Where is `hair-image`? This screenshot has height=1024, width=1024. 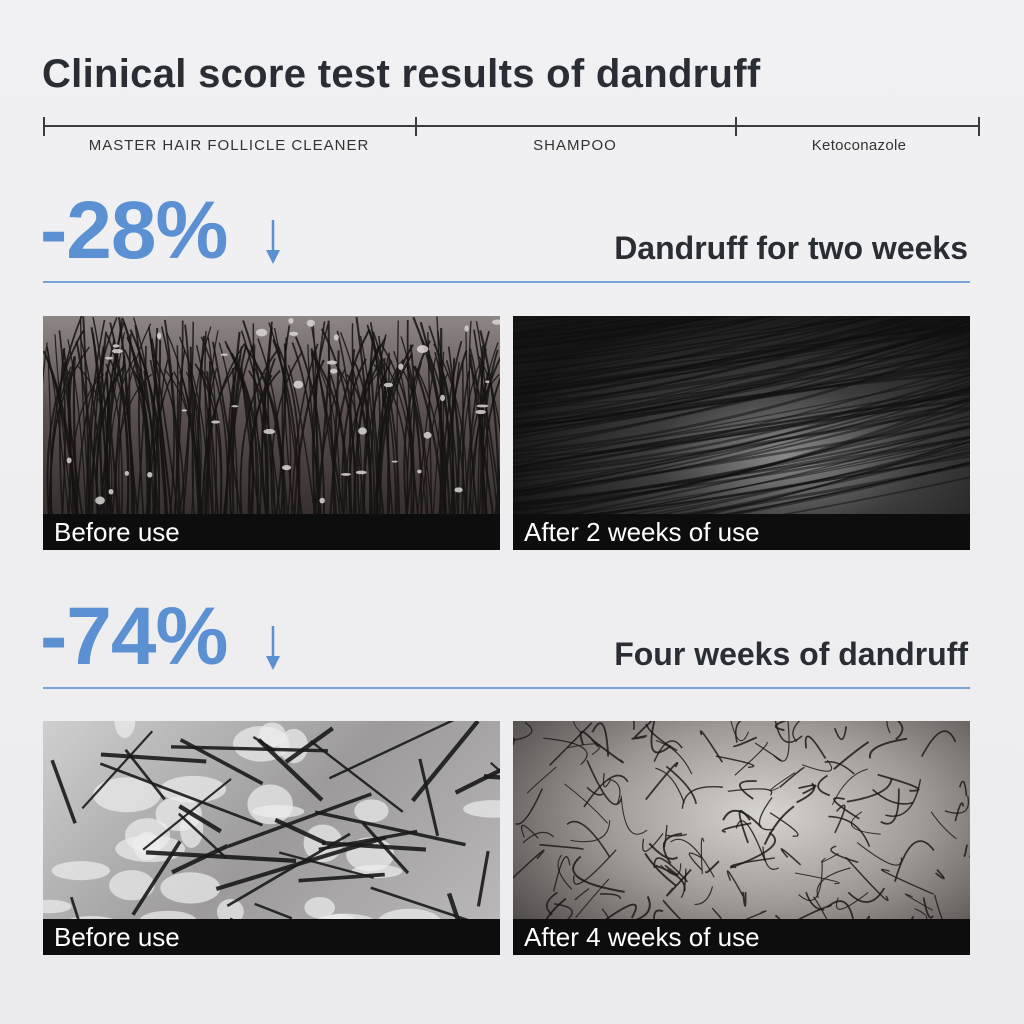
hair-image is located at coordinates (741, 433).